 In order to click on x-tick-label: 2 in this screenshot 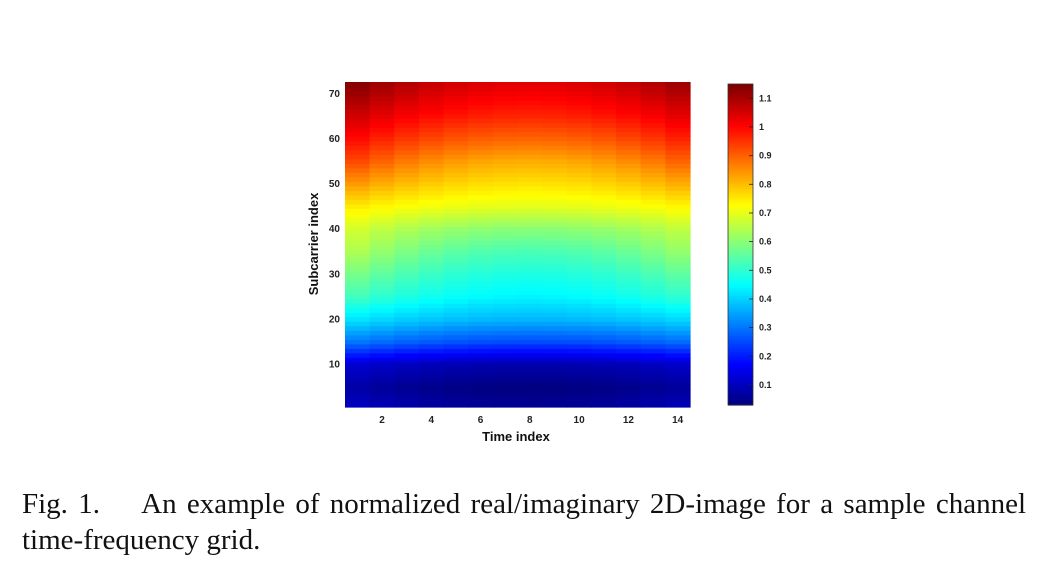, I will do `click(382, 420)`.